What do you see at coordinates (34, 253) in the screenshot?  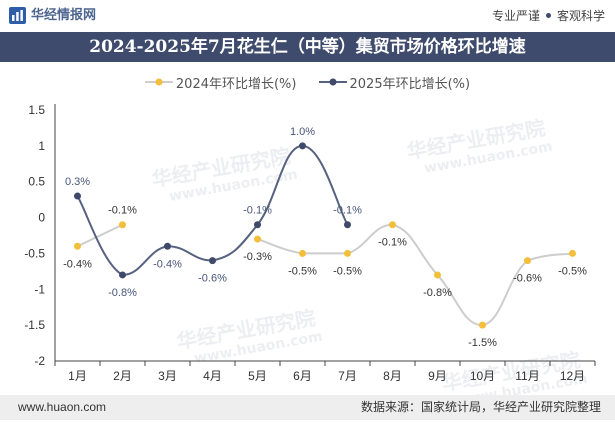 I see `y-tick-label: -0.5` at bounding box center [34, 253].